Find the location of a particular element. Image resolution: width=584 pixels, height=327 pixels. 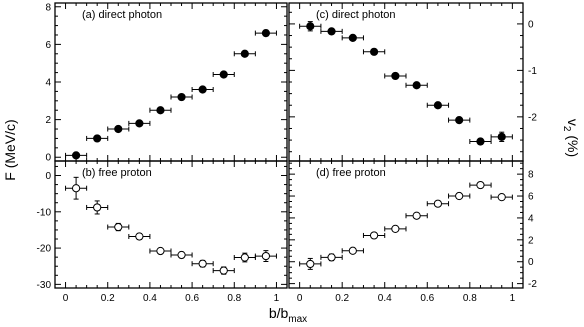

y-tick-label: -20 is located at coordinates (44, 249).